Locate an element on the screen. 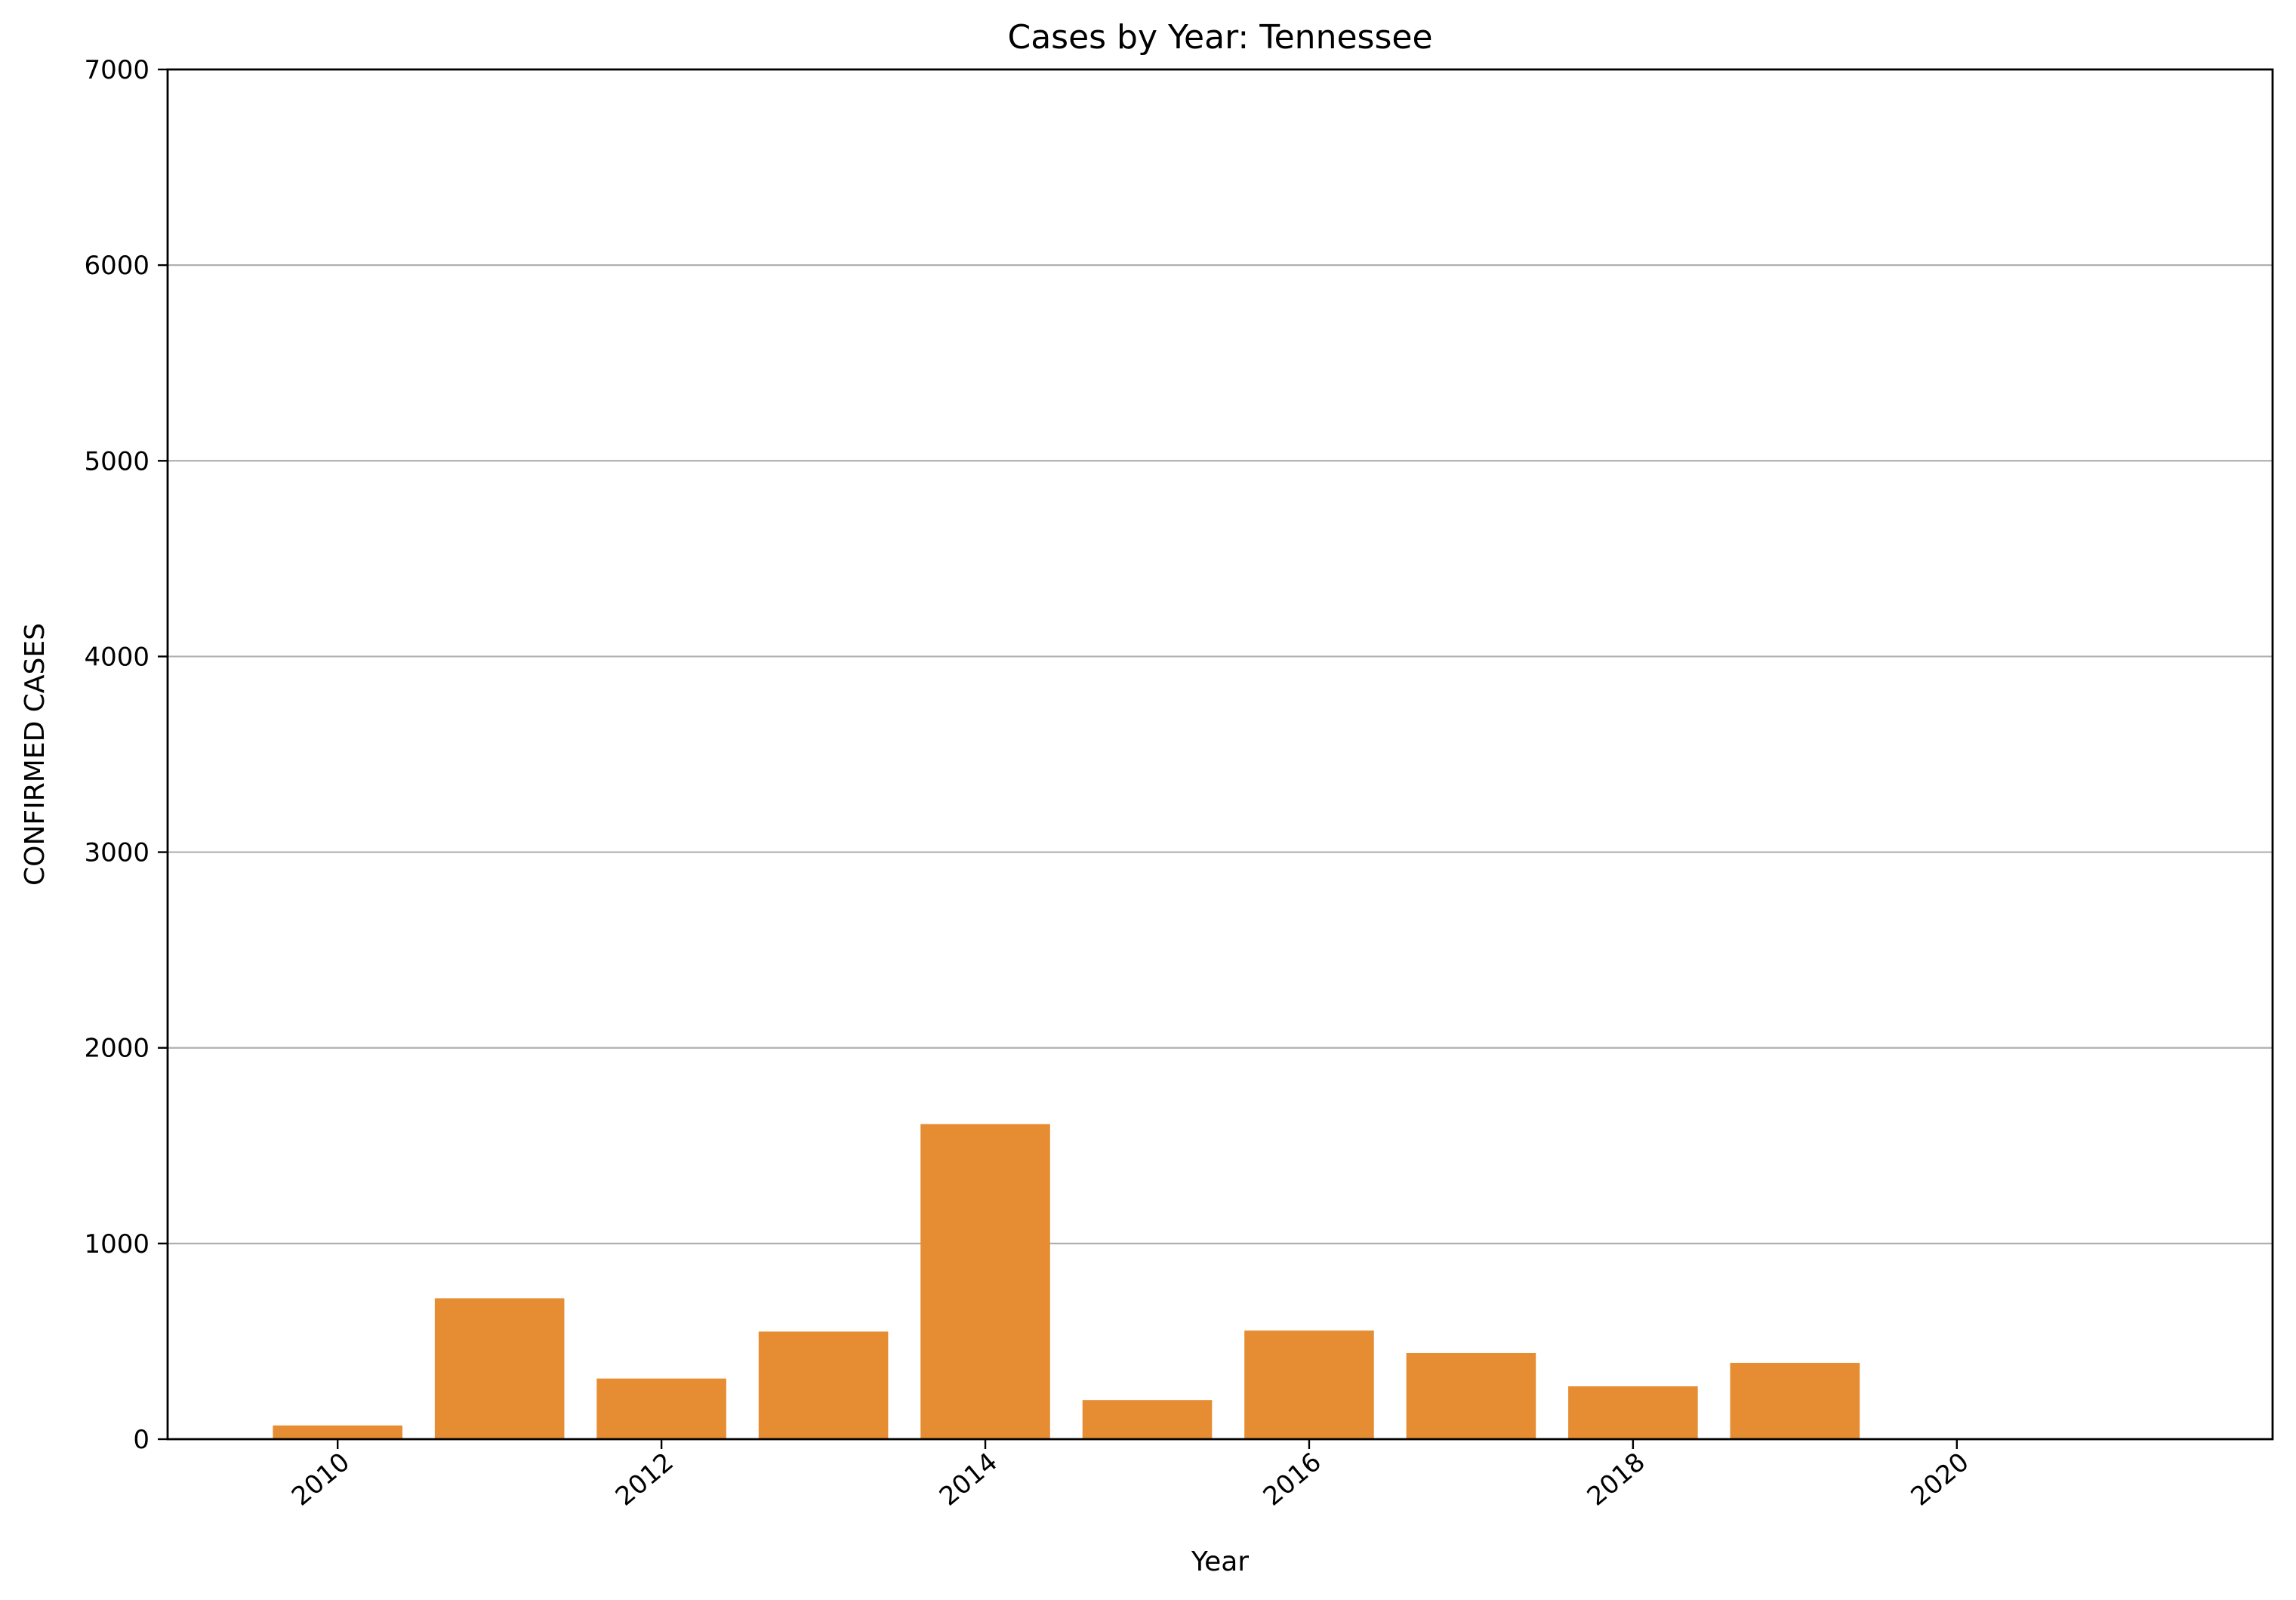  x-tick-label: 2020 is located at coordinates (1940, 1479).